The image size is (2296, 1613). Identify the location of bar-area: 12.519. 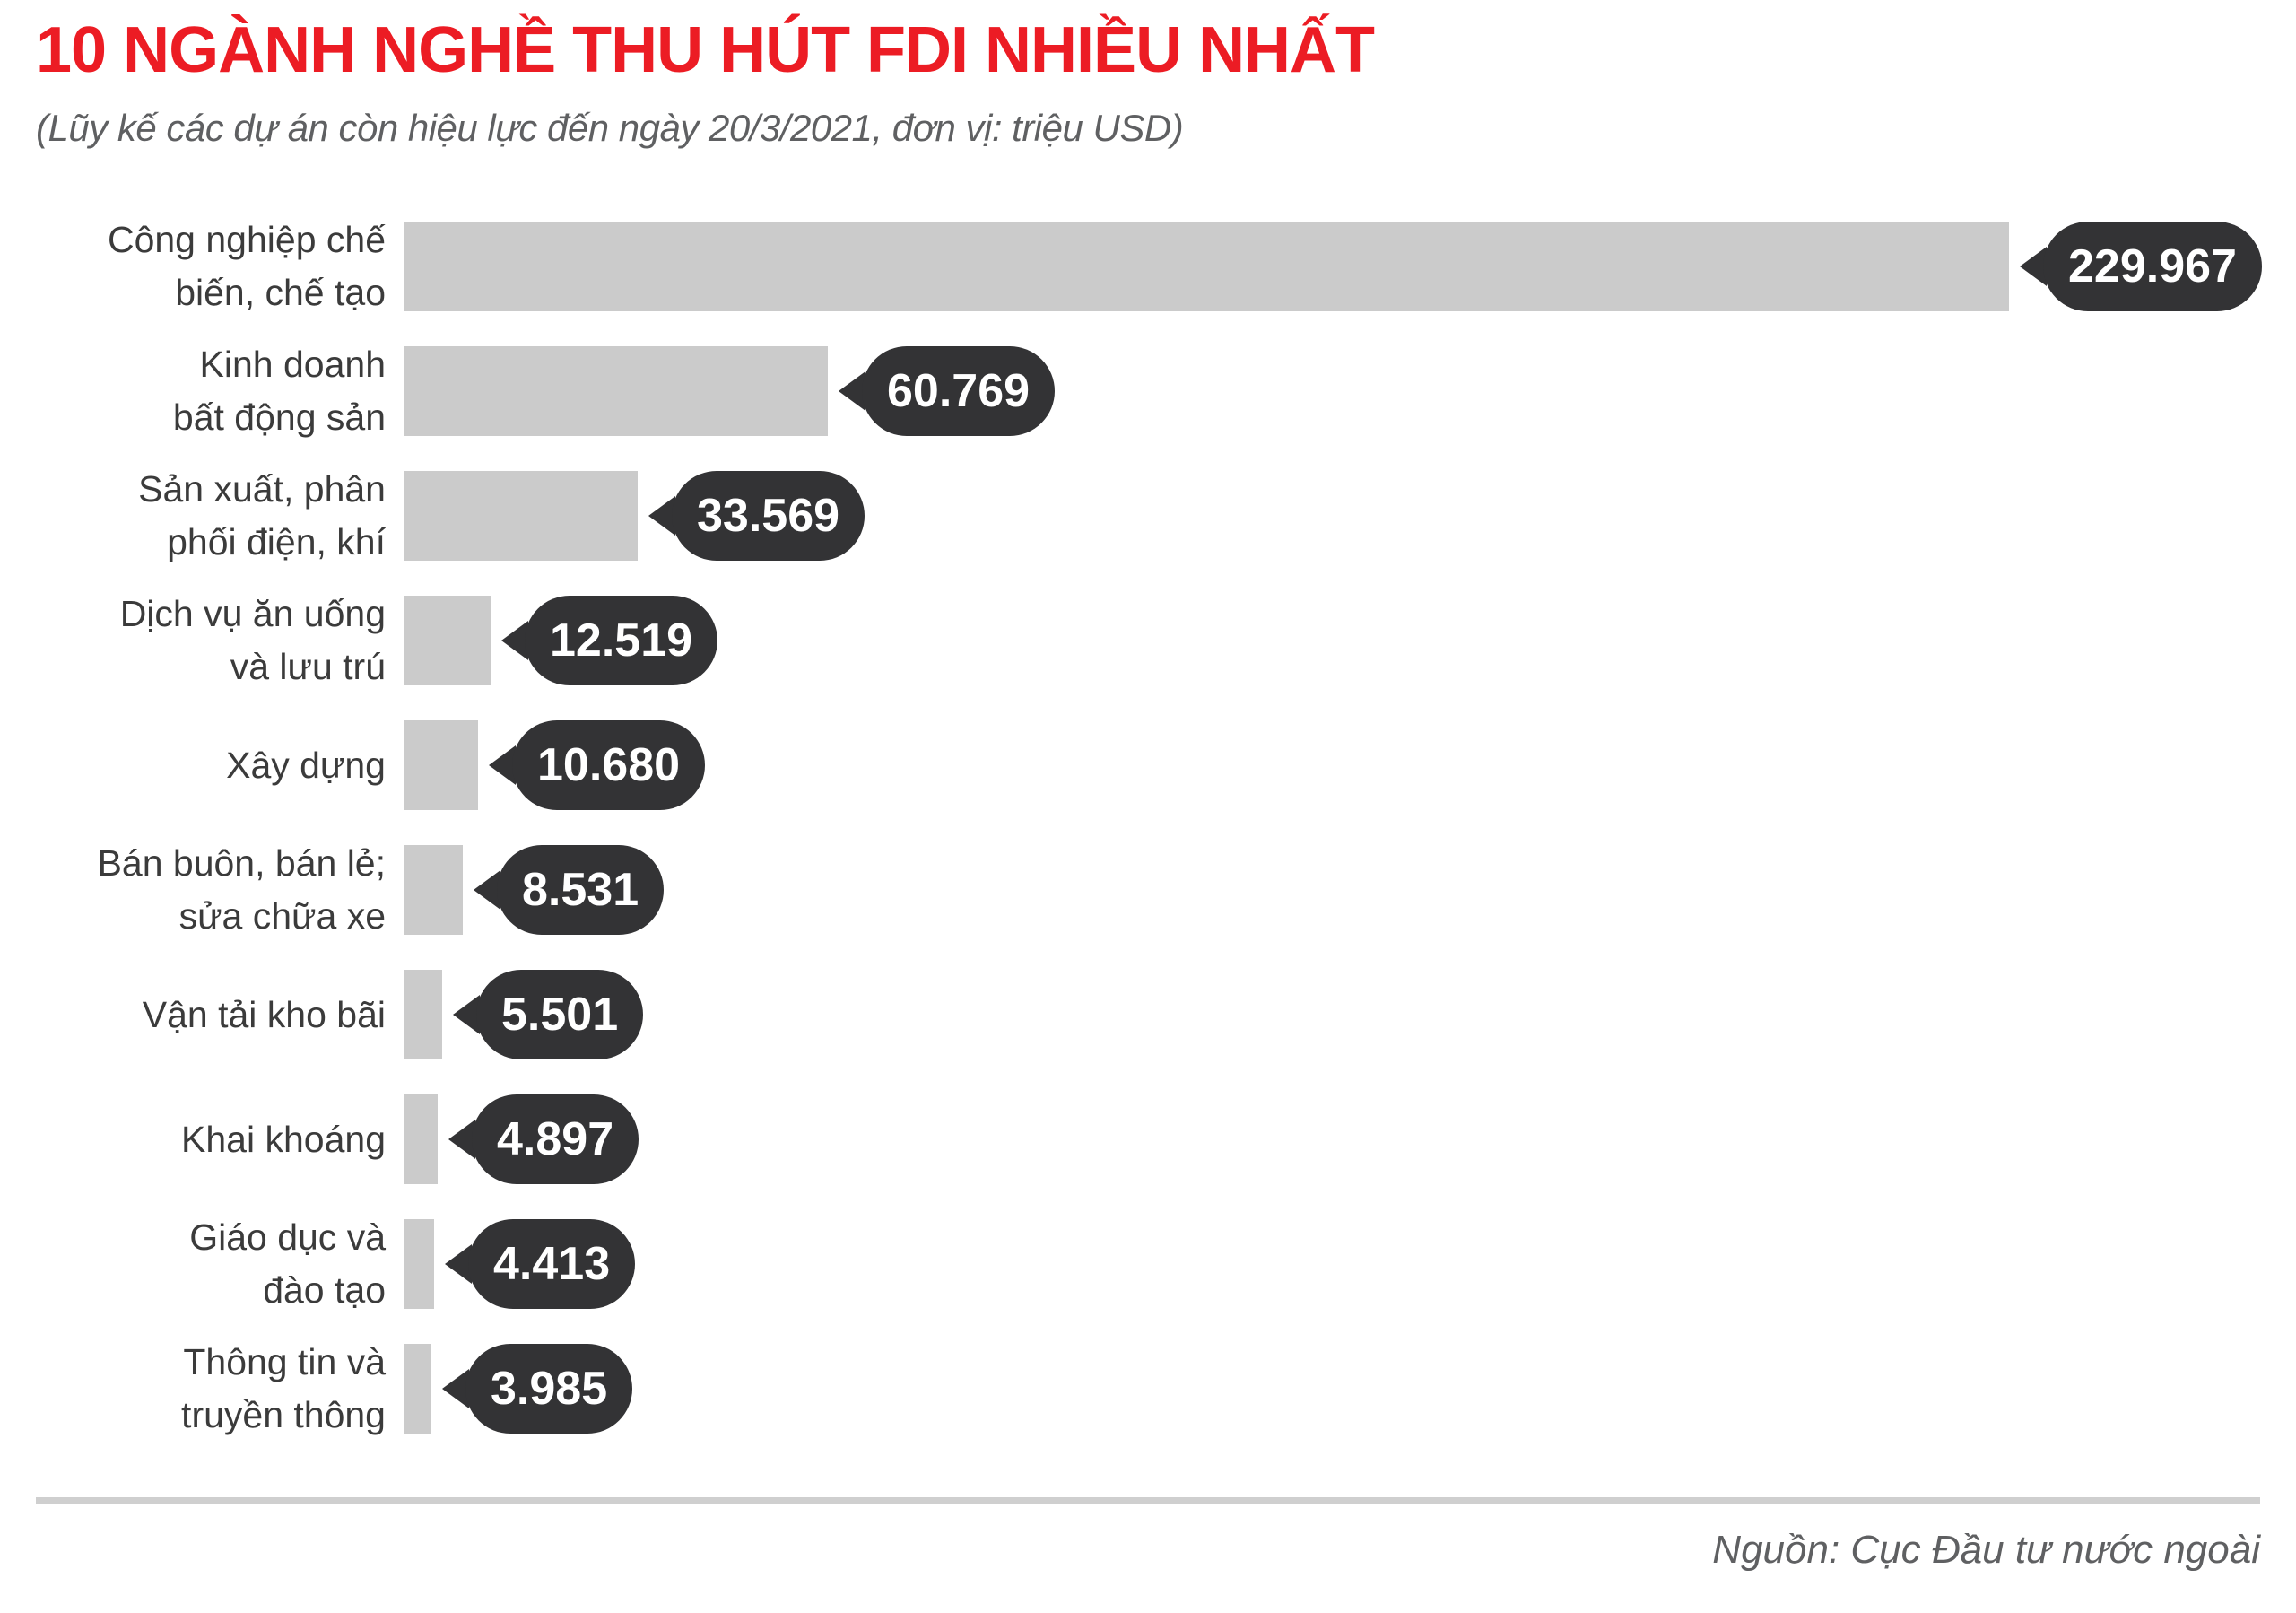
(1332, 640).